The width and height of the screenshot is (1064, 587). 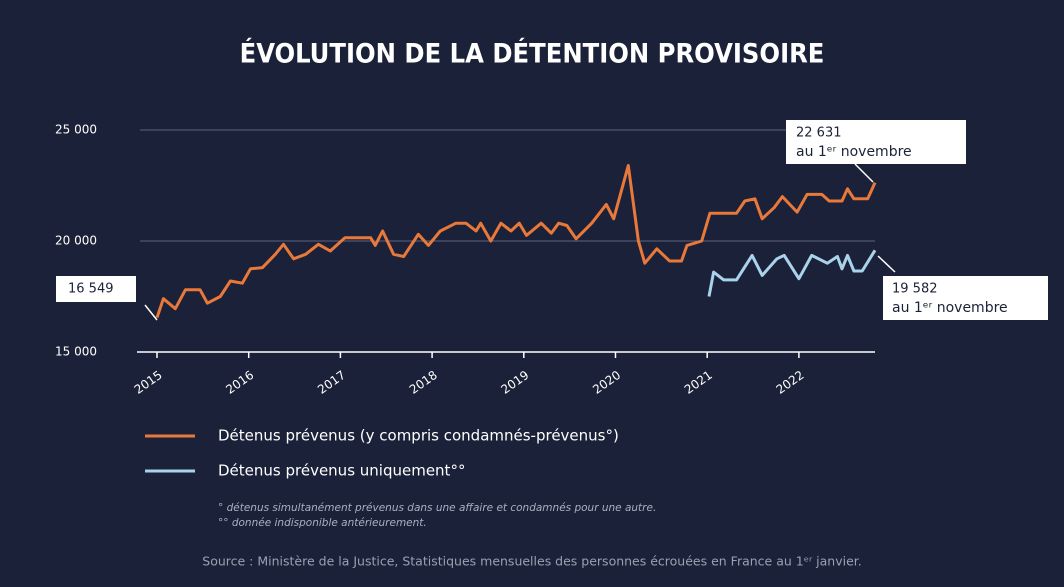 I want to click on annotation: 22 631 au 1ᵉʳ novembre, so click(x=876, y=151).